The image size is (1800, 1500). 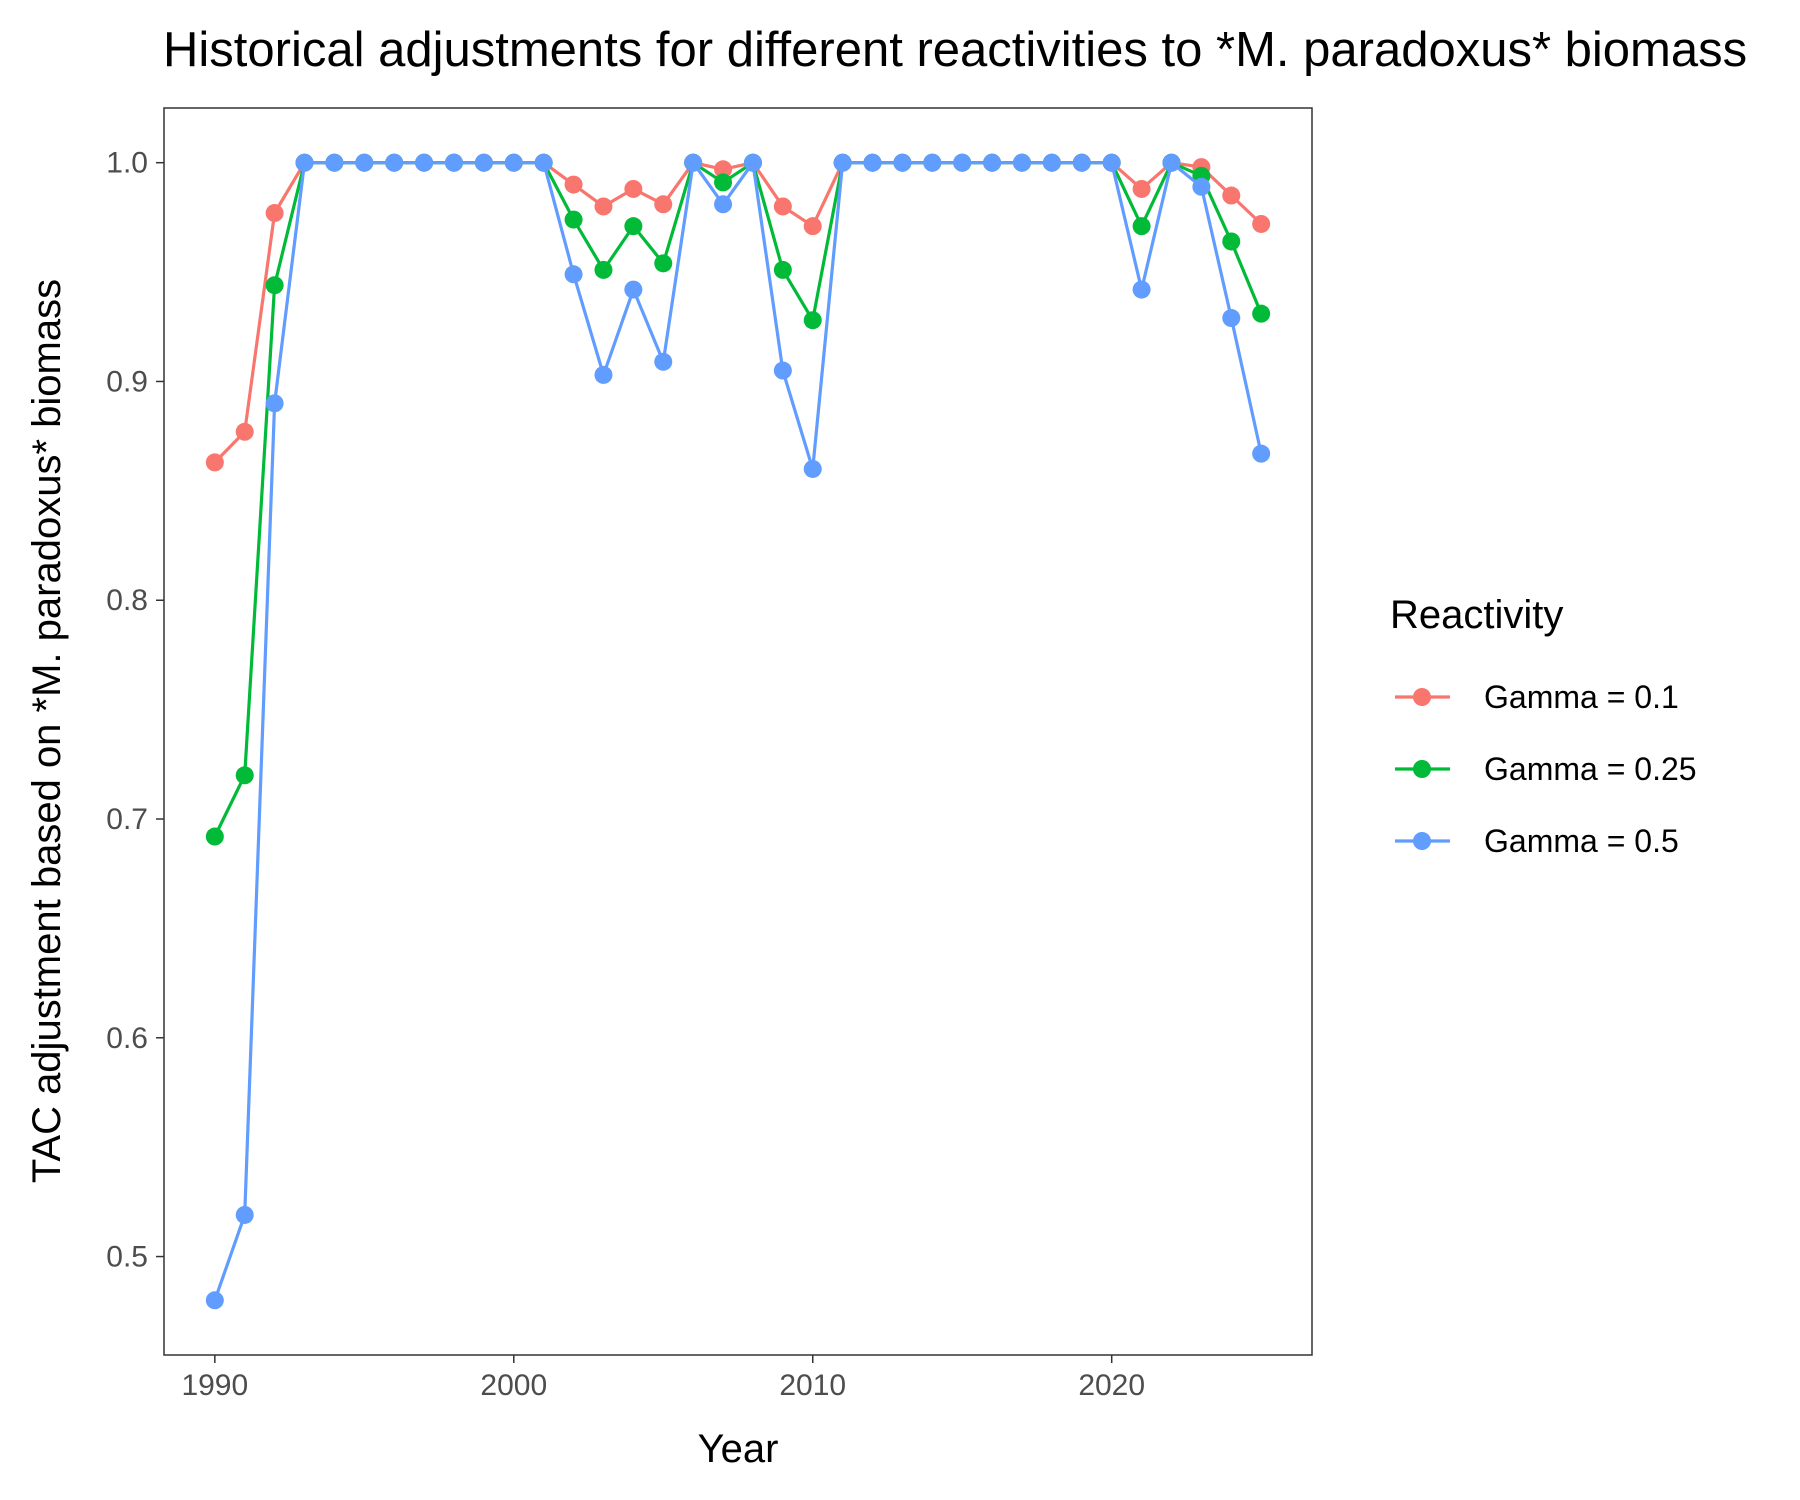 I want to click on y-tick-label: 0.6, so click(x=127, y=1038).